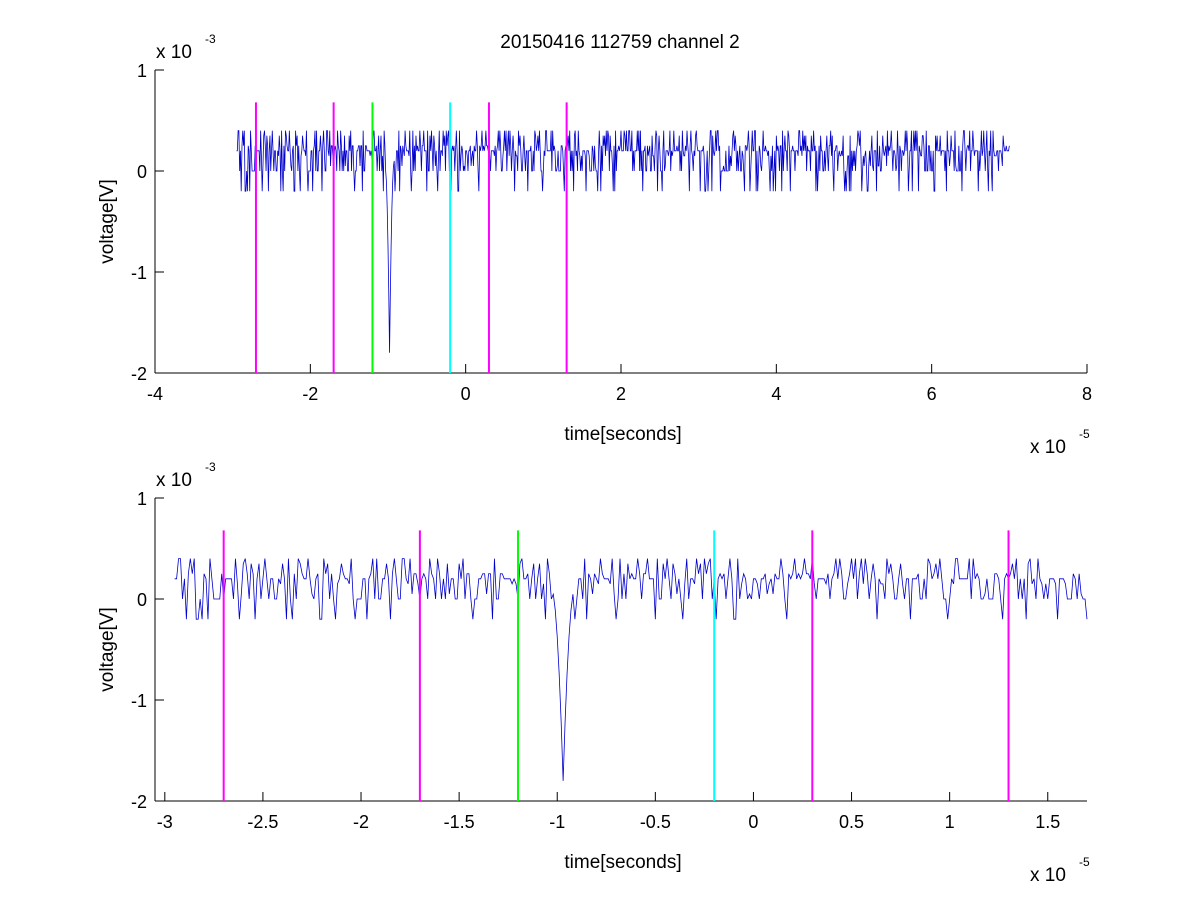 The height and width of the screenshot is (901, 1200). Describe the element at coordinates (950, 822) in the screenshot. I see `x-tick-label: 1` at that location.